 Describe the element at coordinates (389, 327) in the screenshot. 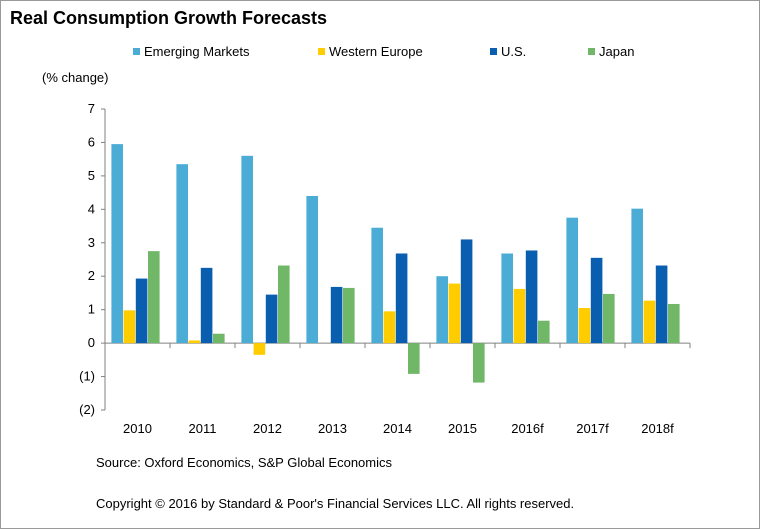

I see `bar-western-europe-2014` at that location.